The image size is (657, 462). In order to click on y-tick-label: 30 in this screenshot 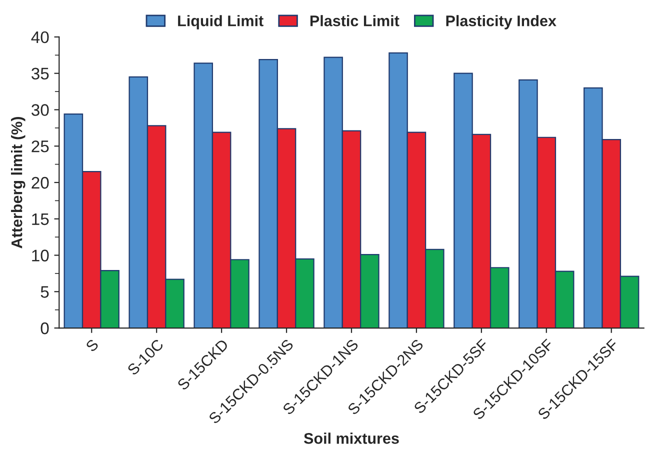, I will do `click(40, 110)`.